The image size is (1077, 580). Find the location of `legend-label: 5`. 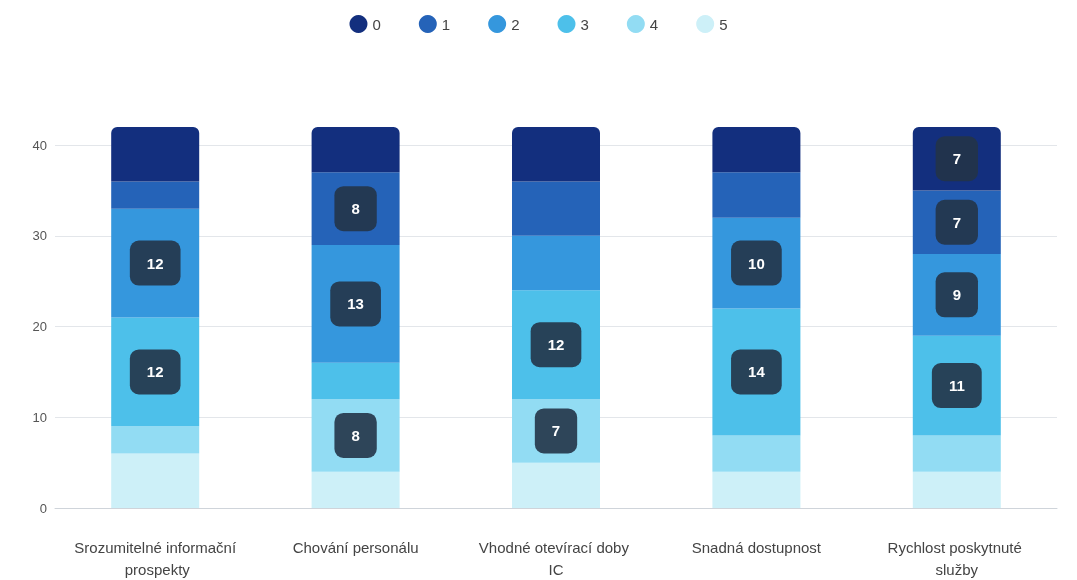

legend-label: 5 is located at coordinates (723, 24).